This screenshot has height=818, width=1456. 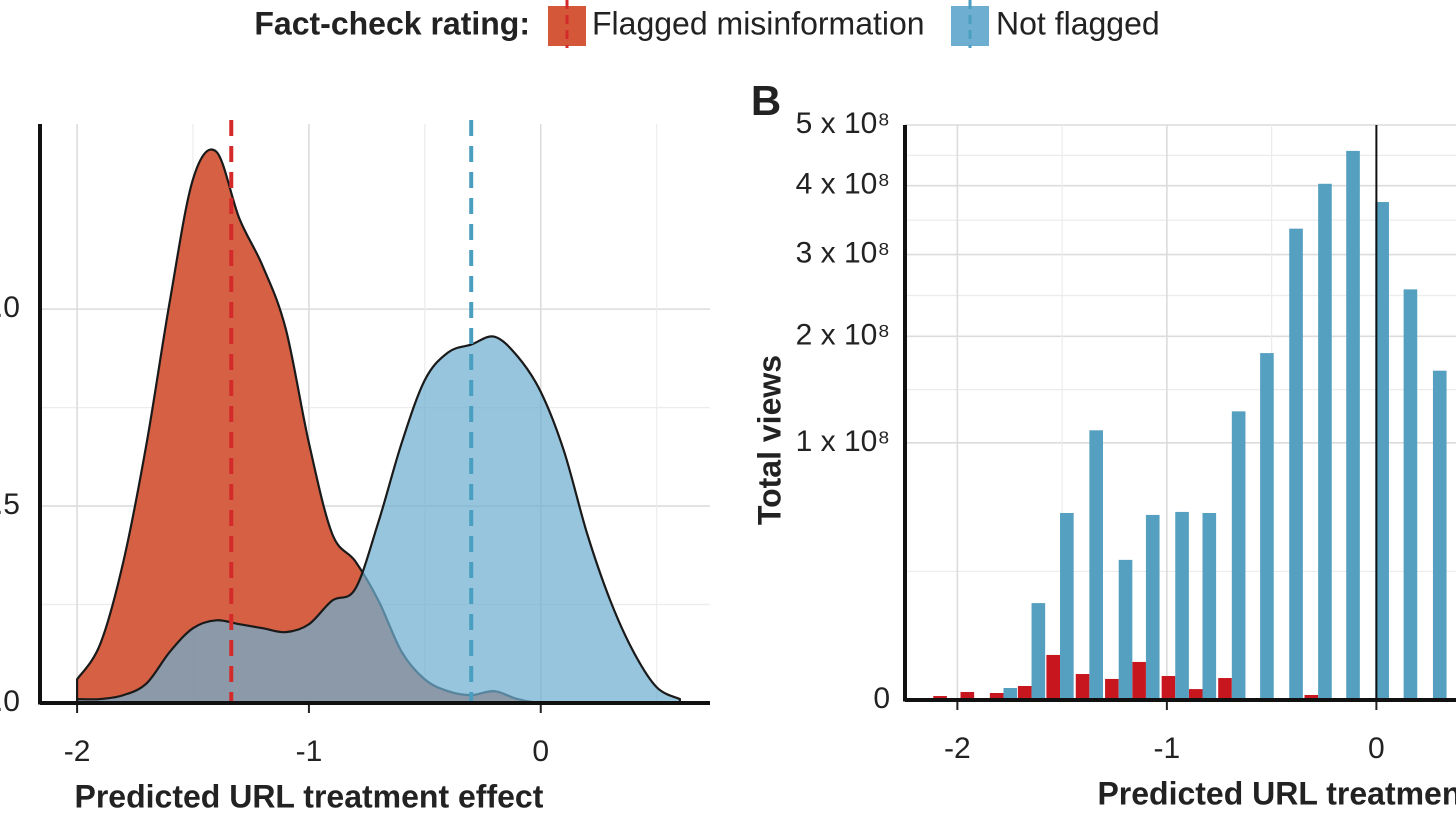 What do you see at coordinates (881, 698) in the screenshot?
I see `y-tick-label: 0` at bounding box center [881, 698].